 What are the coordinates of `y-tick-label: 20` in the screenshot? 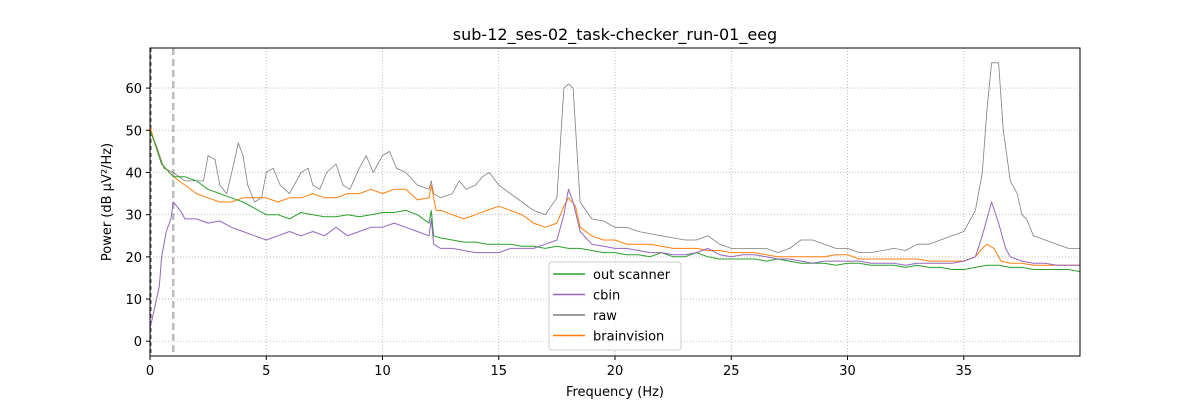 It's located at (133, 258).